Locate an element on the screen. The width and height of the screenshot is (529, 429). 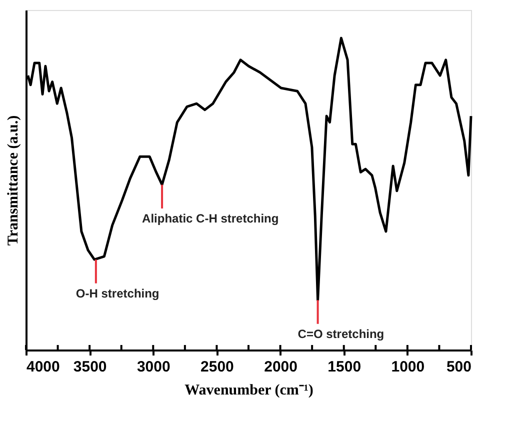
annotation: C=O stretching is located at coordinates (341, 333).